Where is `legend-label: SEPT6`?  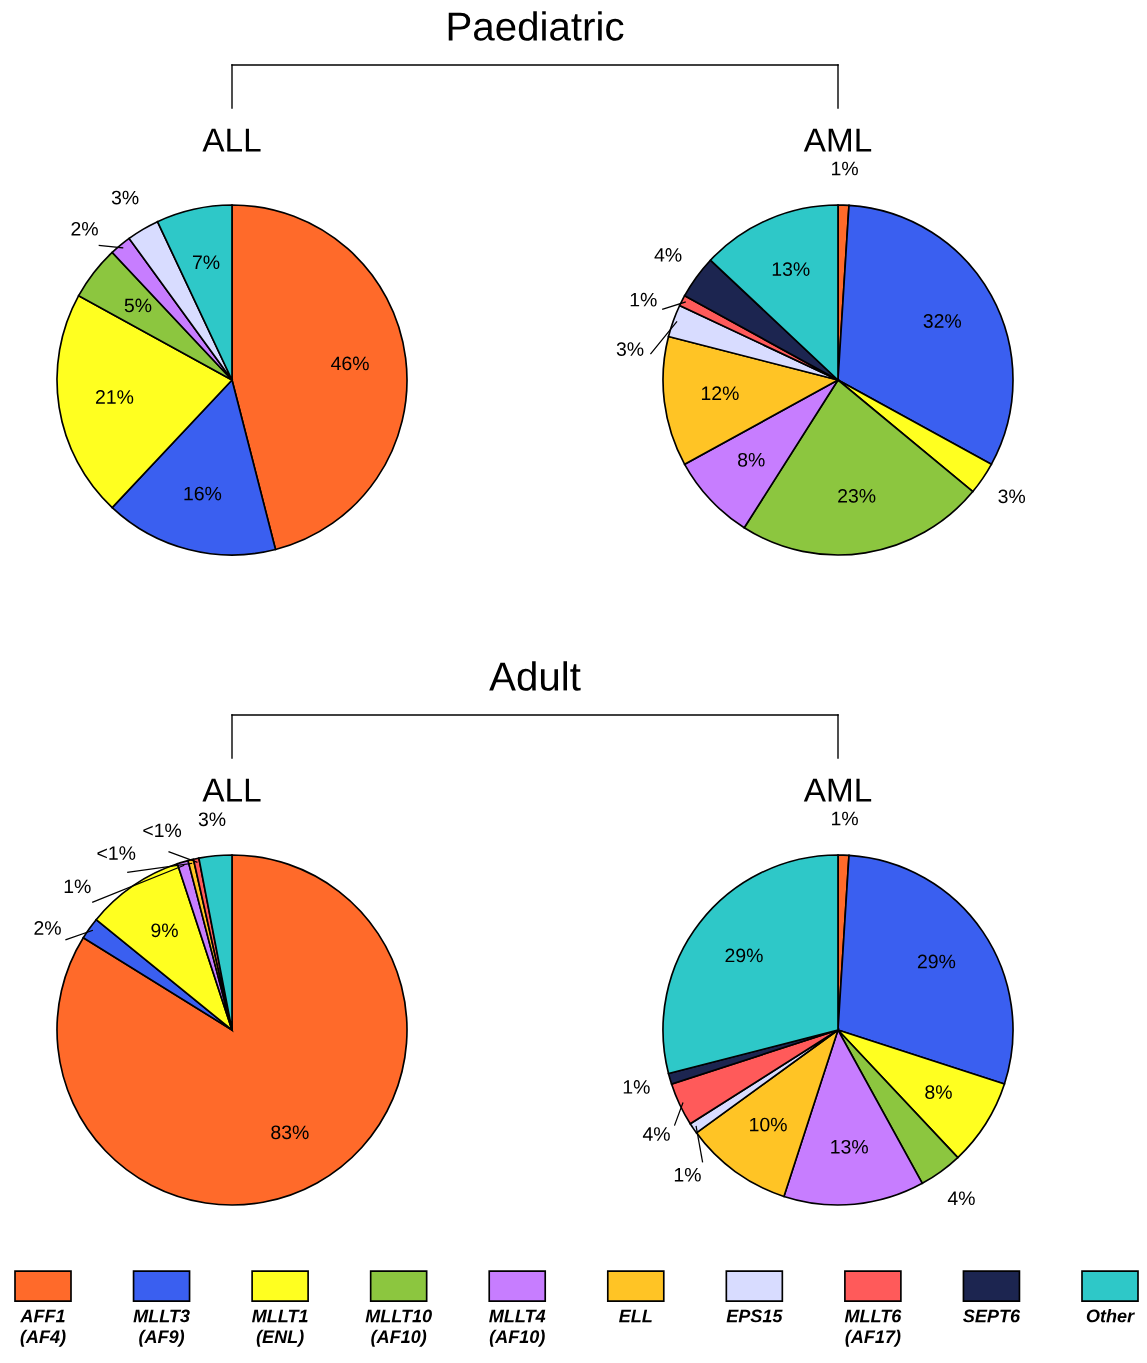 legend-label: SEPT6 is located at coordinates (992, 1316).